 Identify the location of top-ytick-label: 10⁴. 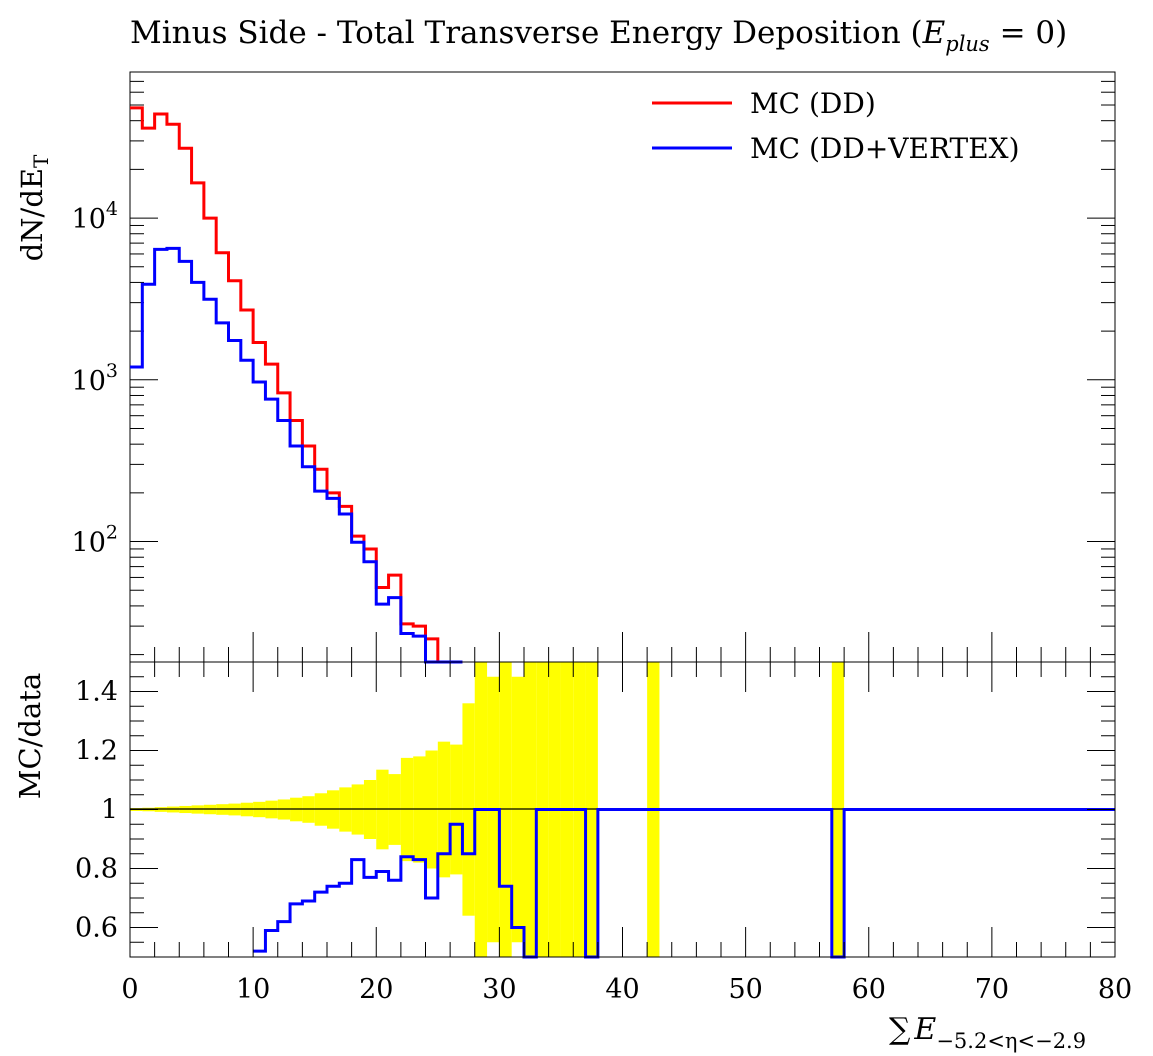
(95, 216).